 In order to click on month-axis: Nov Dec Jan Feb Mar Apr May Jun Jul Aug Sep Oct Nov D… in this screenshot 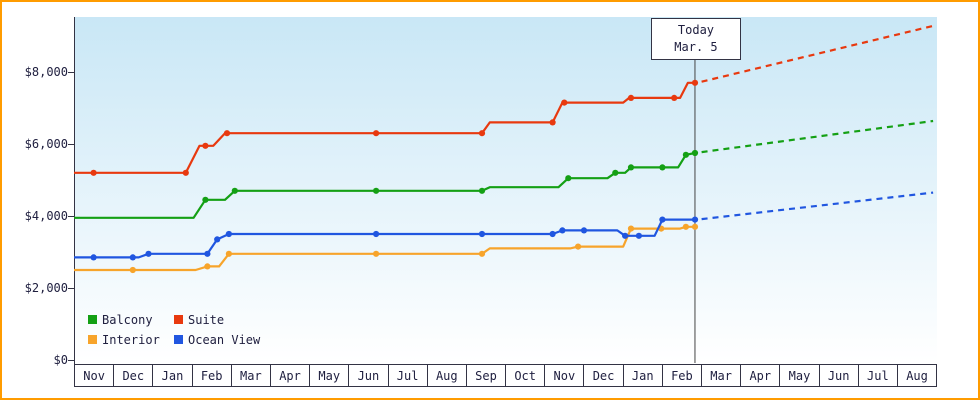, I will do `click(505, 375)`.